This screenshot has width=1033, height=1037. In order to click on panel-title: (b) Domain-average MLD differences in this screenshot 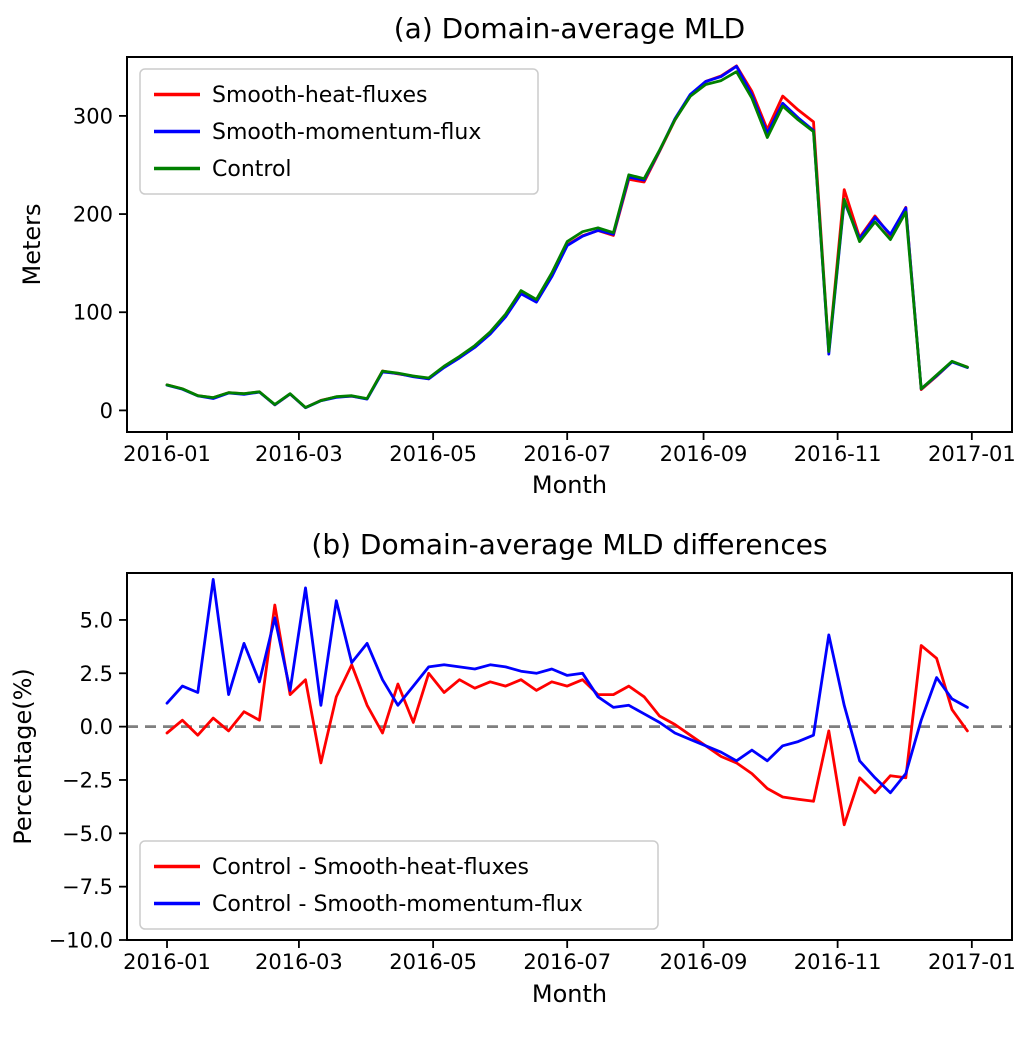, I will do `click(569, 544)`.